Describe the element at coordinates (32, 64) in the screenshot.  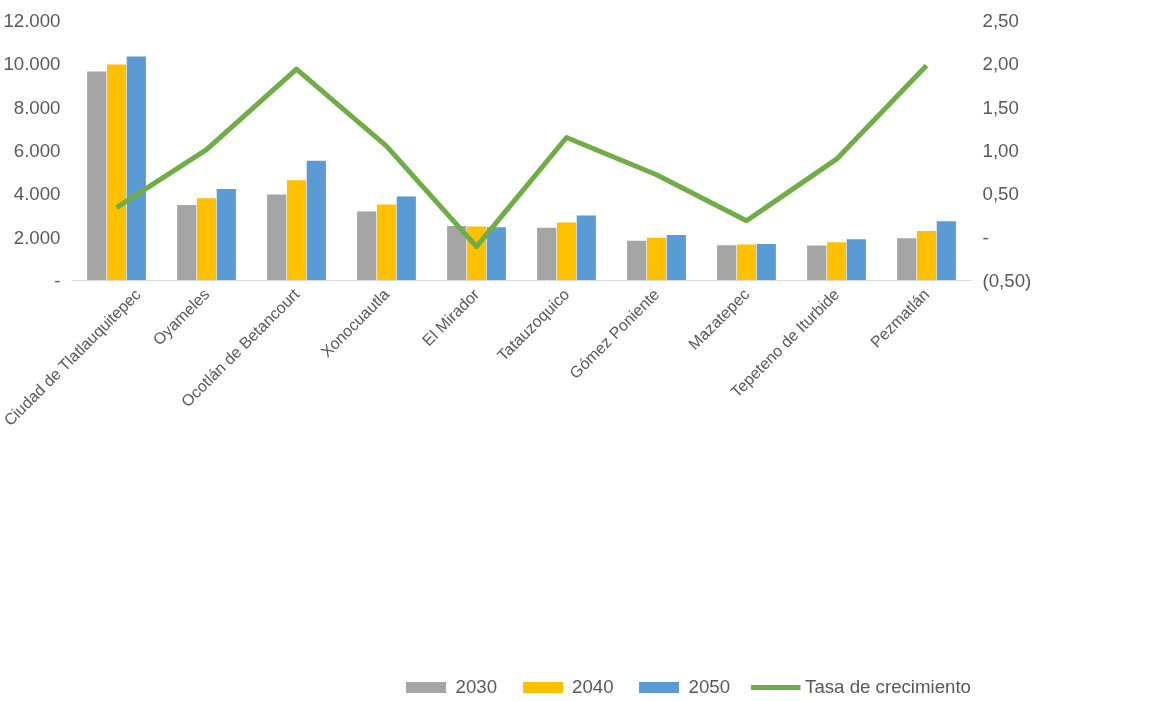
I see `y-tick-label: 10.000` at that location.